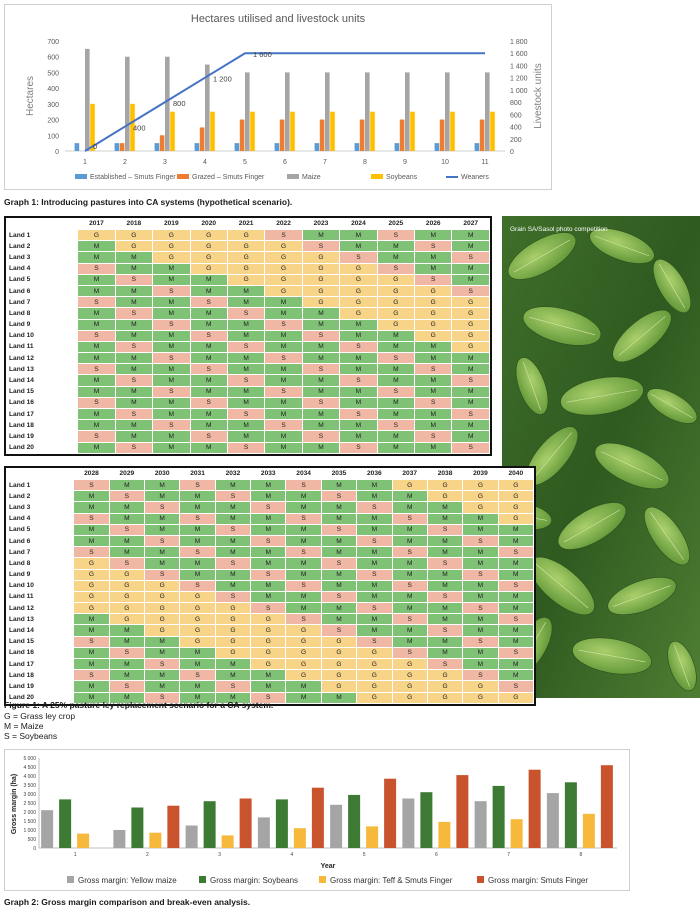 This screenshot has height=912, width=700. Describe the element at coordinates (42, 224) in the screenshot. I see `table-corner` at that location.